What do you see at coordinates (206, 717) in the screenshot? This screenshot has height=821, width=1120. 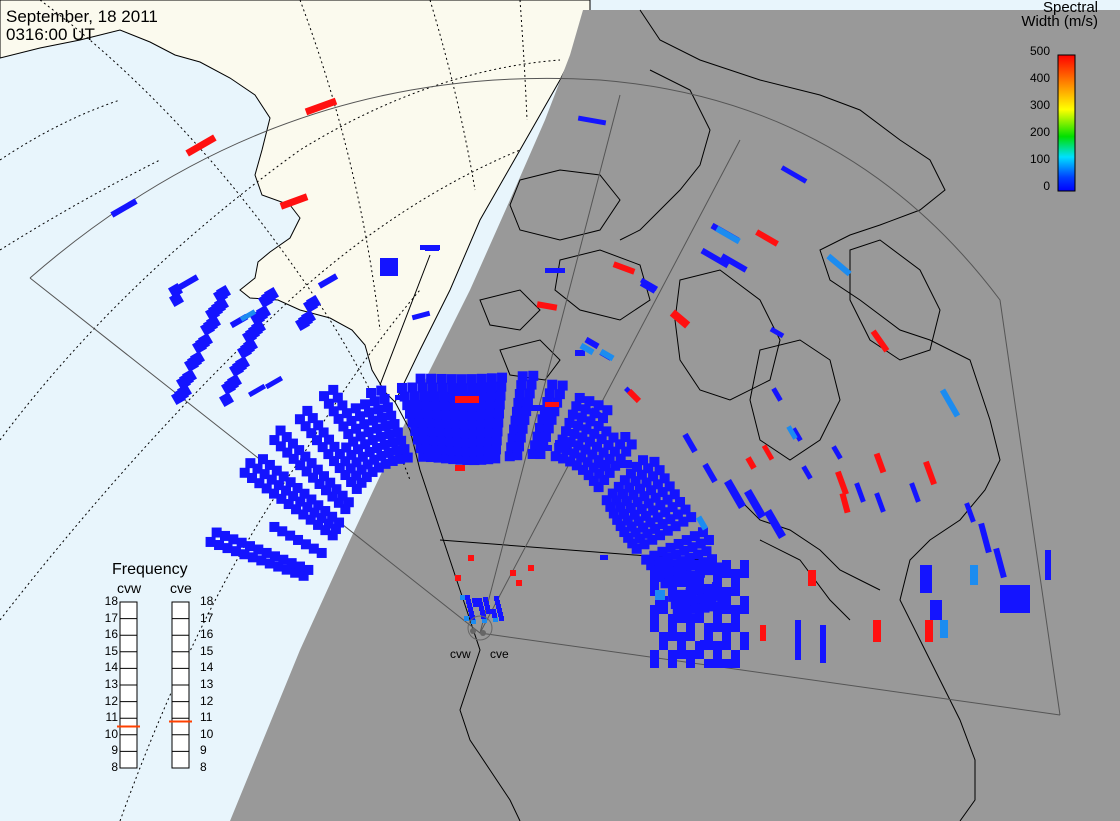 I see `freq-tick-right: 11` at bounding box center [206, 717].